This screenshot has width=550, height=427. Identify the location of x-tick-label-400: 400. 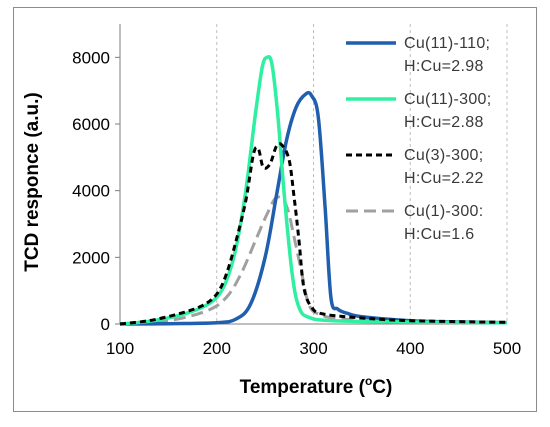
(410, 348).